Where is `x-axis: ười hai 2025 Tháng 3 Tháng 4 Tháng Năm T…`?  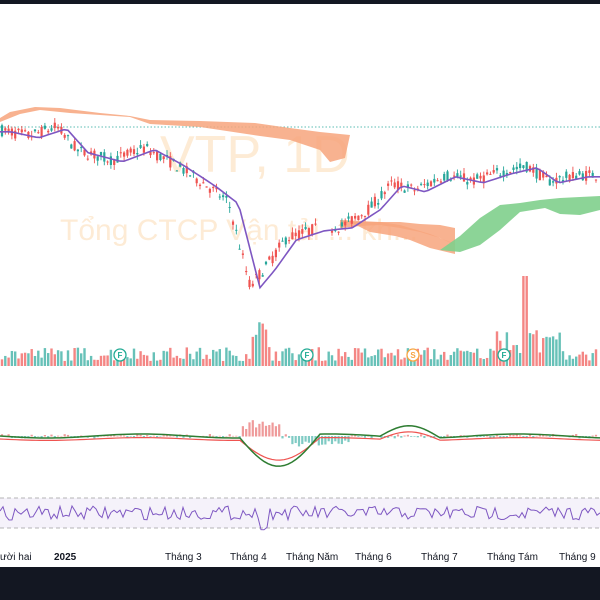
x-axis: ười hai 2025 Tháng 3 Tháng 4 Tháng Năm T… is located at coordinates (298, 557).